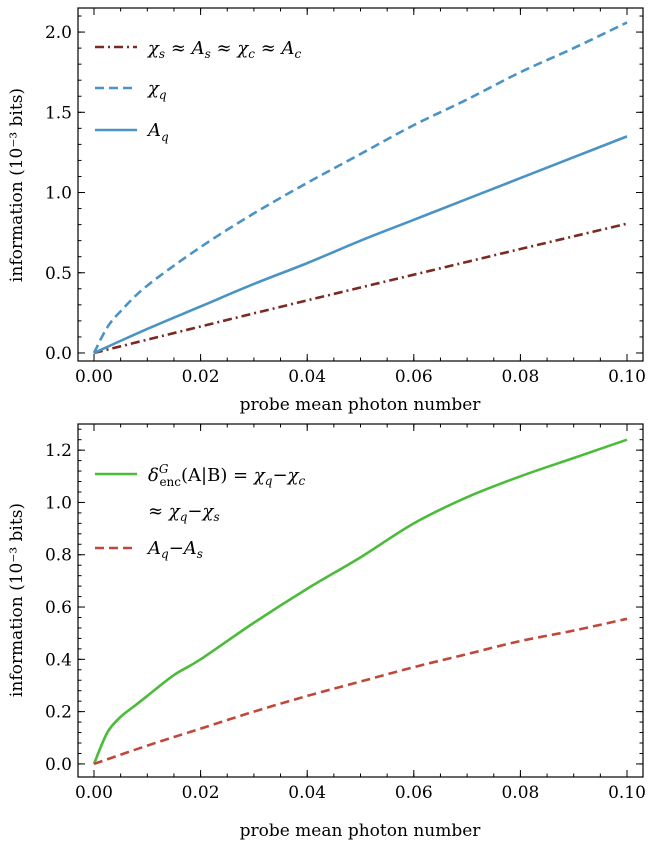 The width and height of the screenshot is (655, 848). Describe the element at coordinates (157, 132) in the screenshot. I see `legend-label-2: Aq` at that location.